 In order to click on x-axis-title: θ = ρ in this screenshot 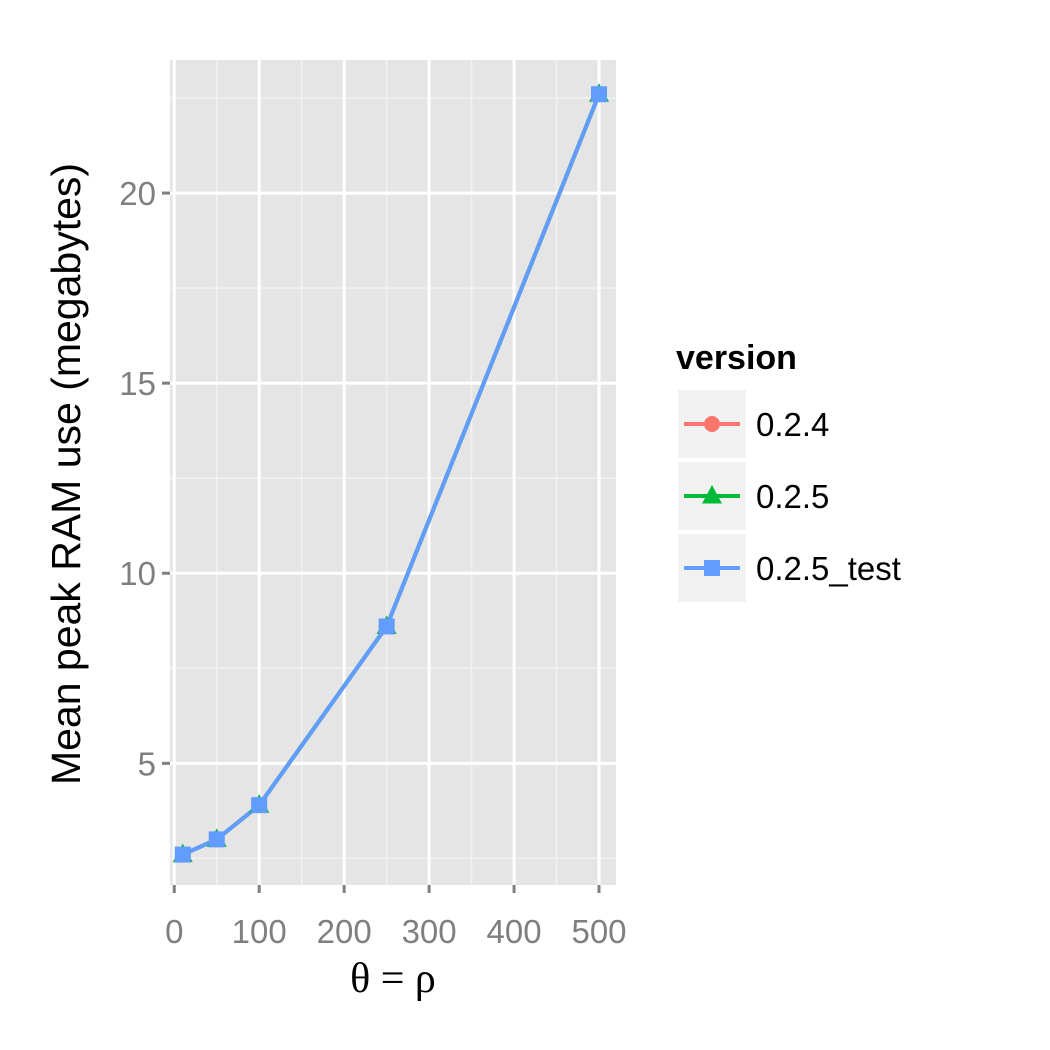, I will do `click(393, 979)`.